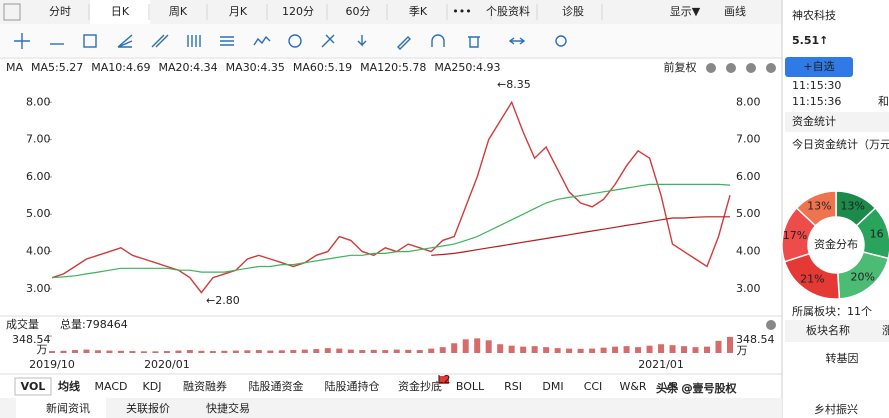 The height and width of the screenshot is (418, 889). I want to click on indicator-tab: VOL, so click(33, 386).